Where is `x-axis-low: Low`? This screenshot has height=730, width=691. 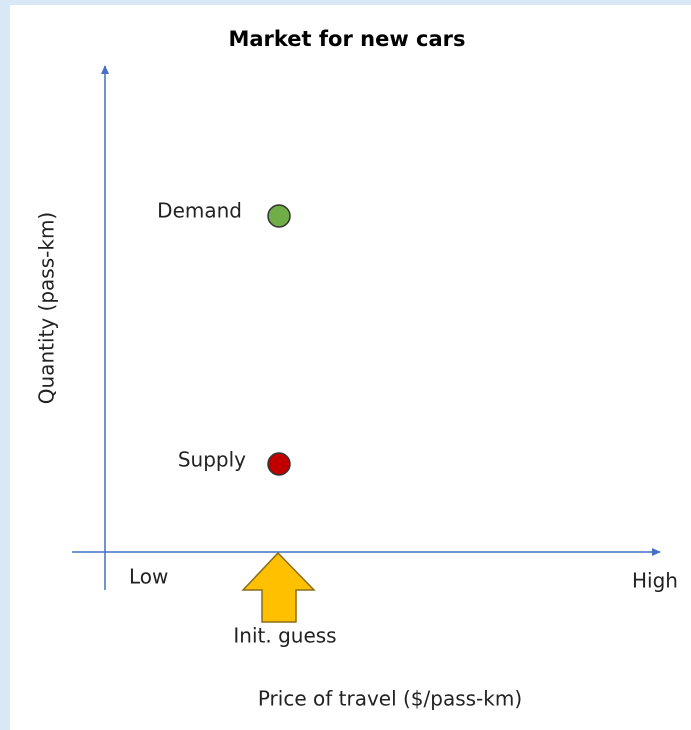 x-axis-low: Low is located at coordinates (148, 577).